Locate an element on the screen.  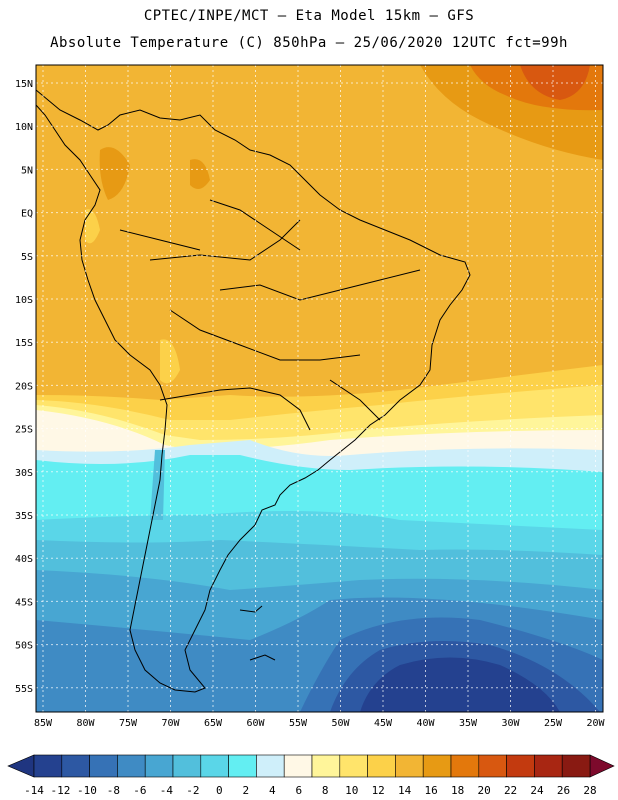
lat-label: 35S is located at coordinates (24, 516).